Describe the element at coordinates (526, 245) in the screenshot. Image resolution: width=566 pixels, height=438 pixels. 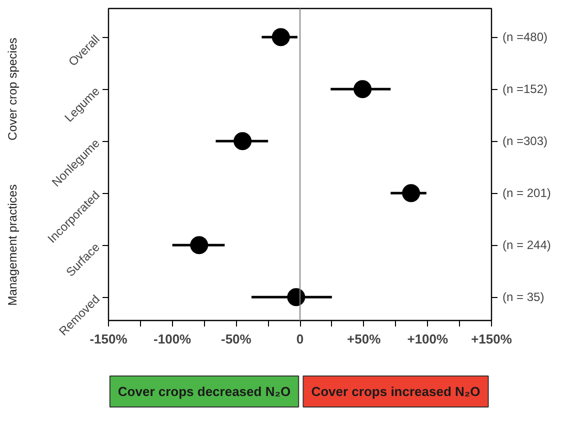
I see `text: (n = 244)` at that location.